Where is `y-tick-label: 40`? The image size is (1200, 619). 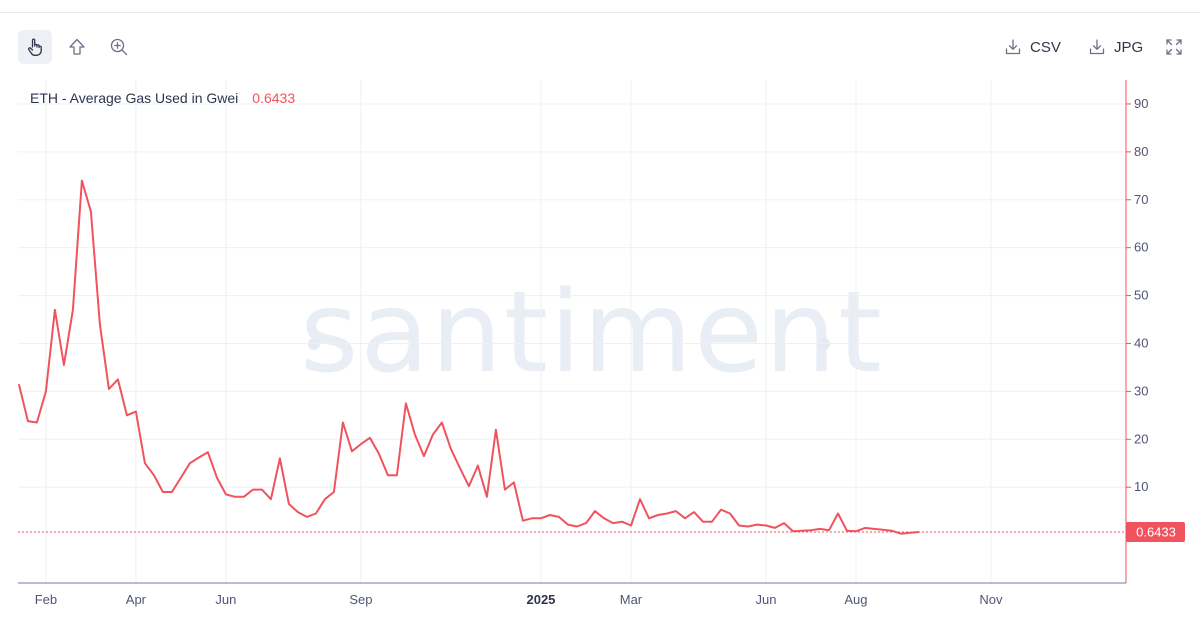 y-tick-label: 40 is located at coordinates (1141, 342).